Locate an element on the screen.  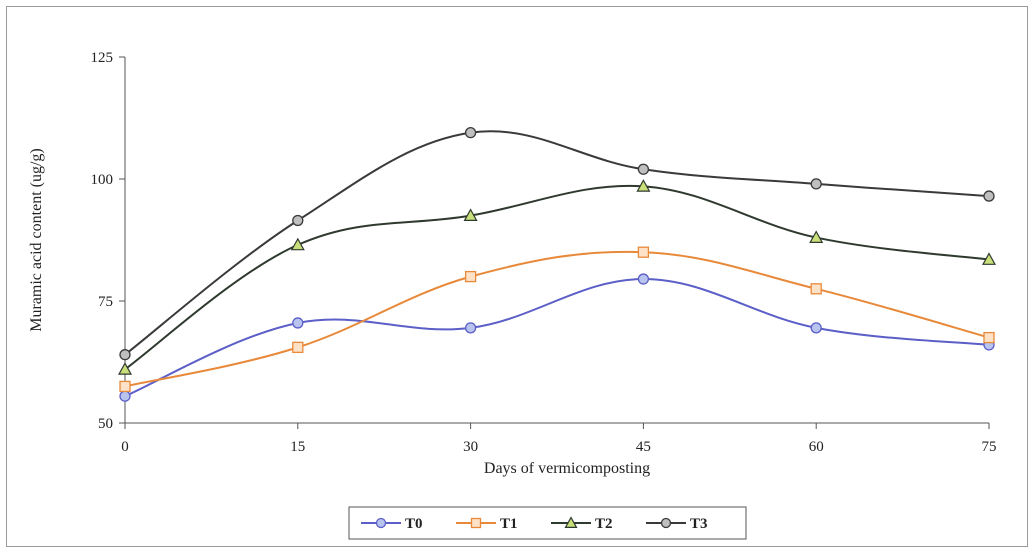
y-tick-label: 125 is located at coordinates (102, 58).